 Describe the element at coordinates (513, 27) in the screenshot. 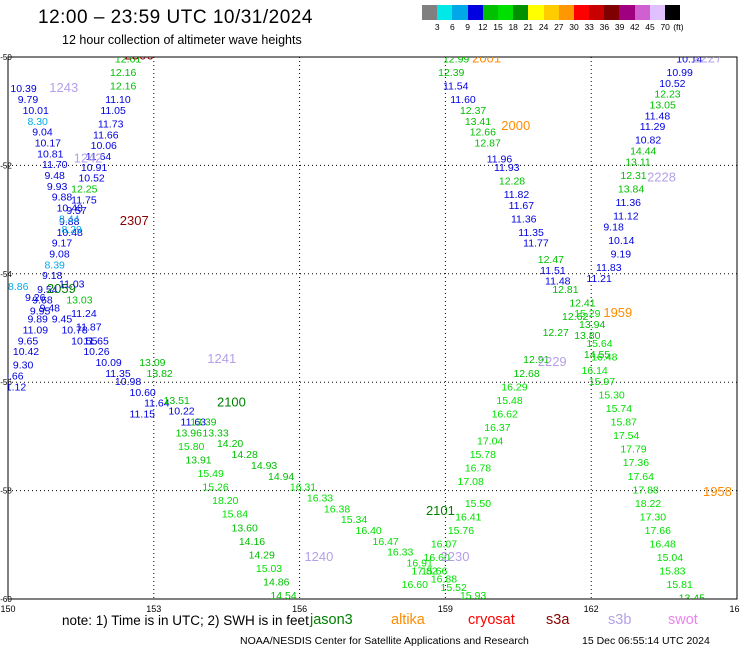

I see `legend-label: 18` at that location.